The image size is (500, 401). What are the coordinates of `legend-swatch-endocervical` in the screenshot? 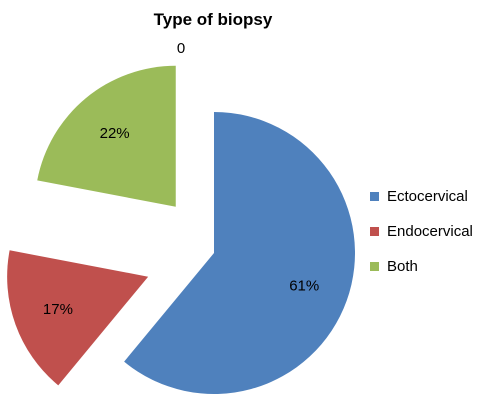 It's located at (374, 231).